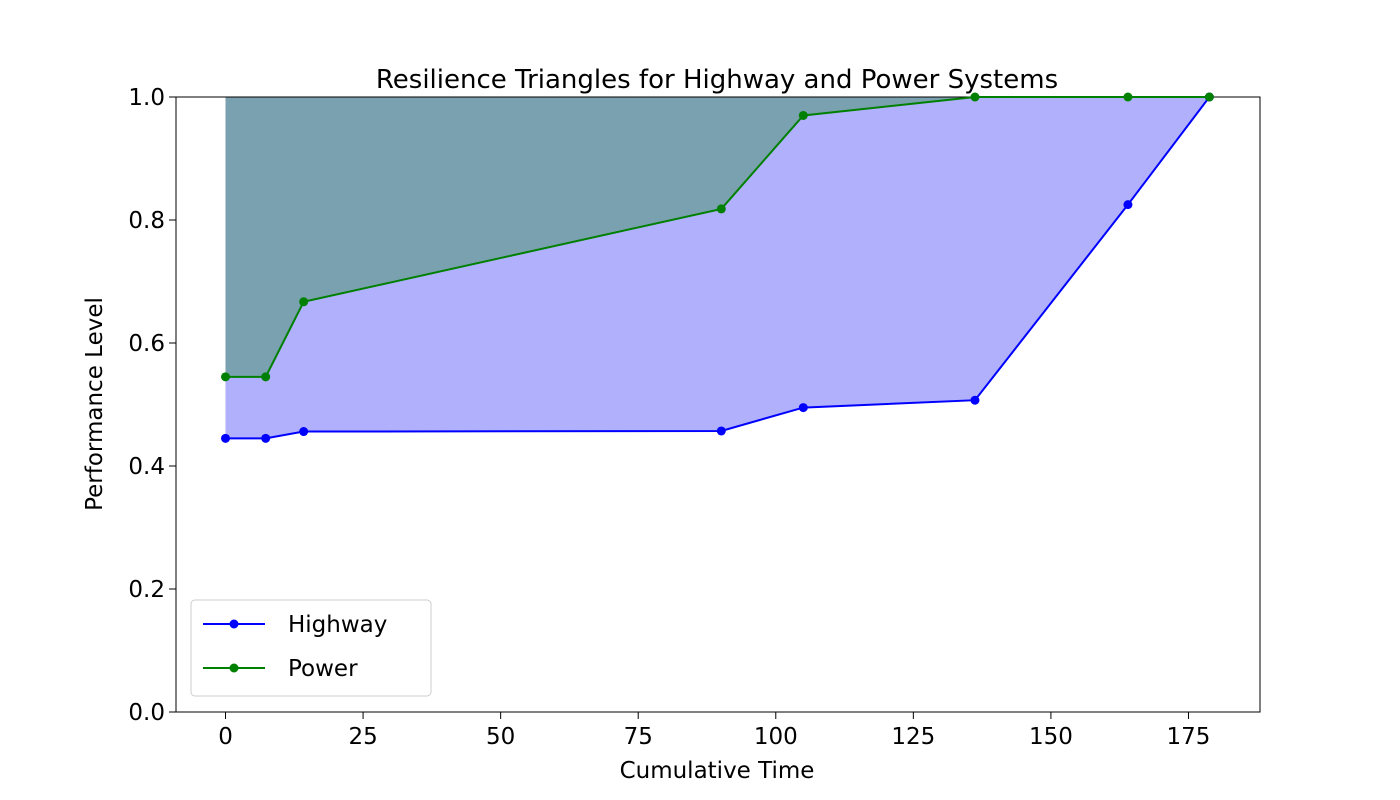 The height and width of the screenshot is (800, 1400). Describe the element at coordinates (776, 737) in the screenshot. I see `x-tick-label: 100` at that location.